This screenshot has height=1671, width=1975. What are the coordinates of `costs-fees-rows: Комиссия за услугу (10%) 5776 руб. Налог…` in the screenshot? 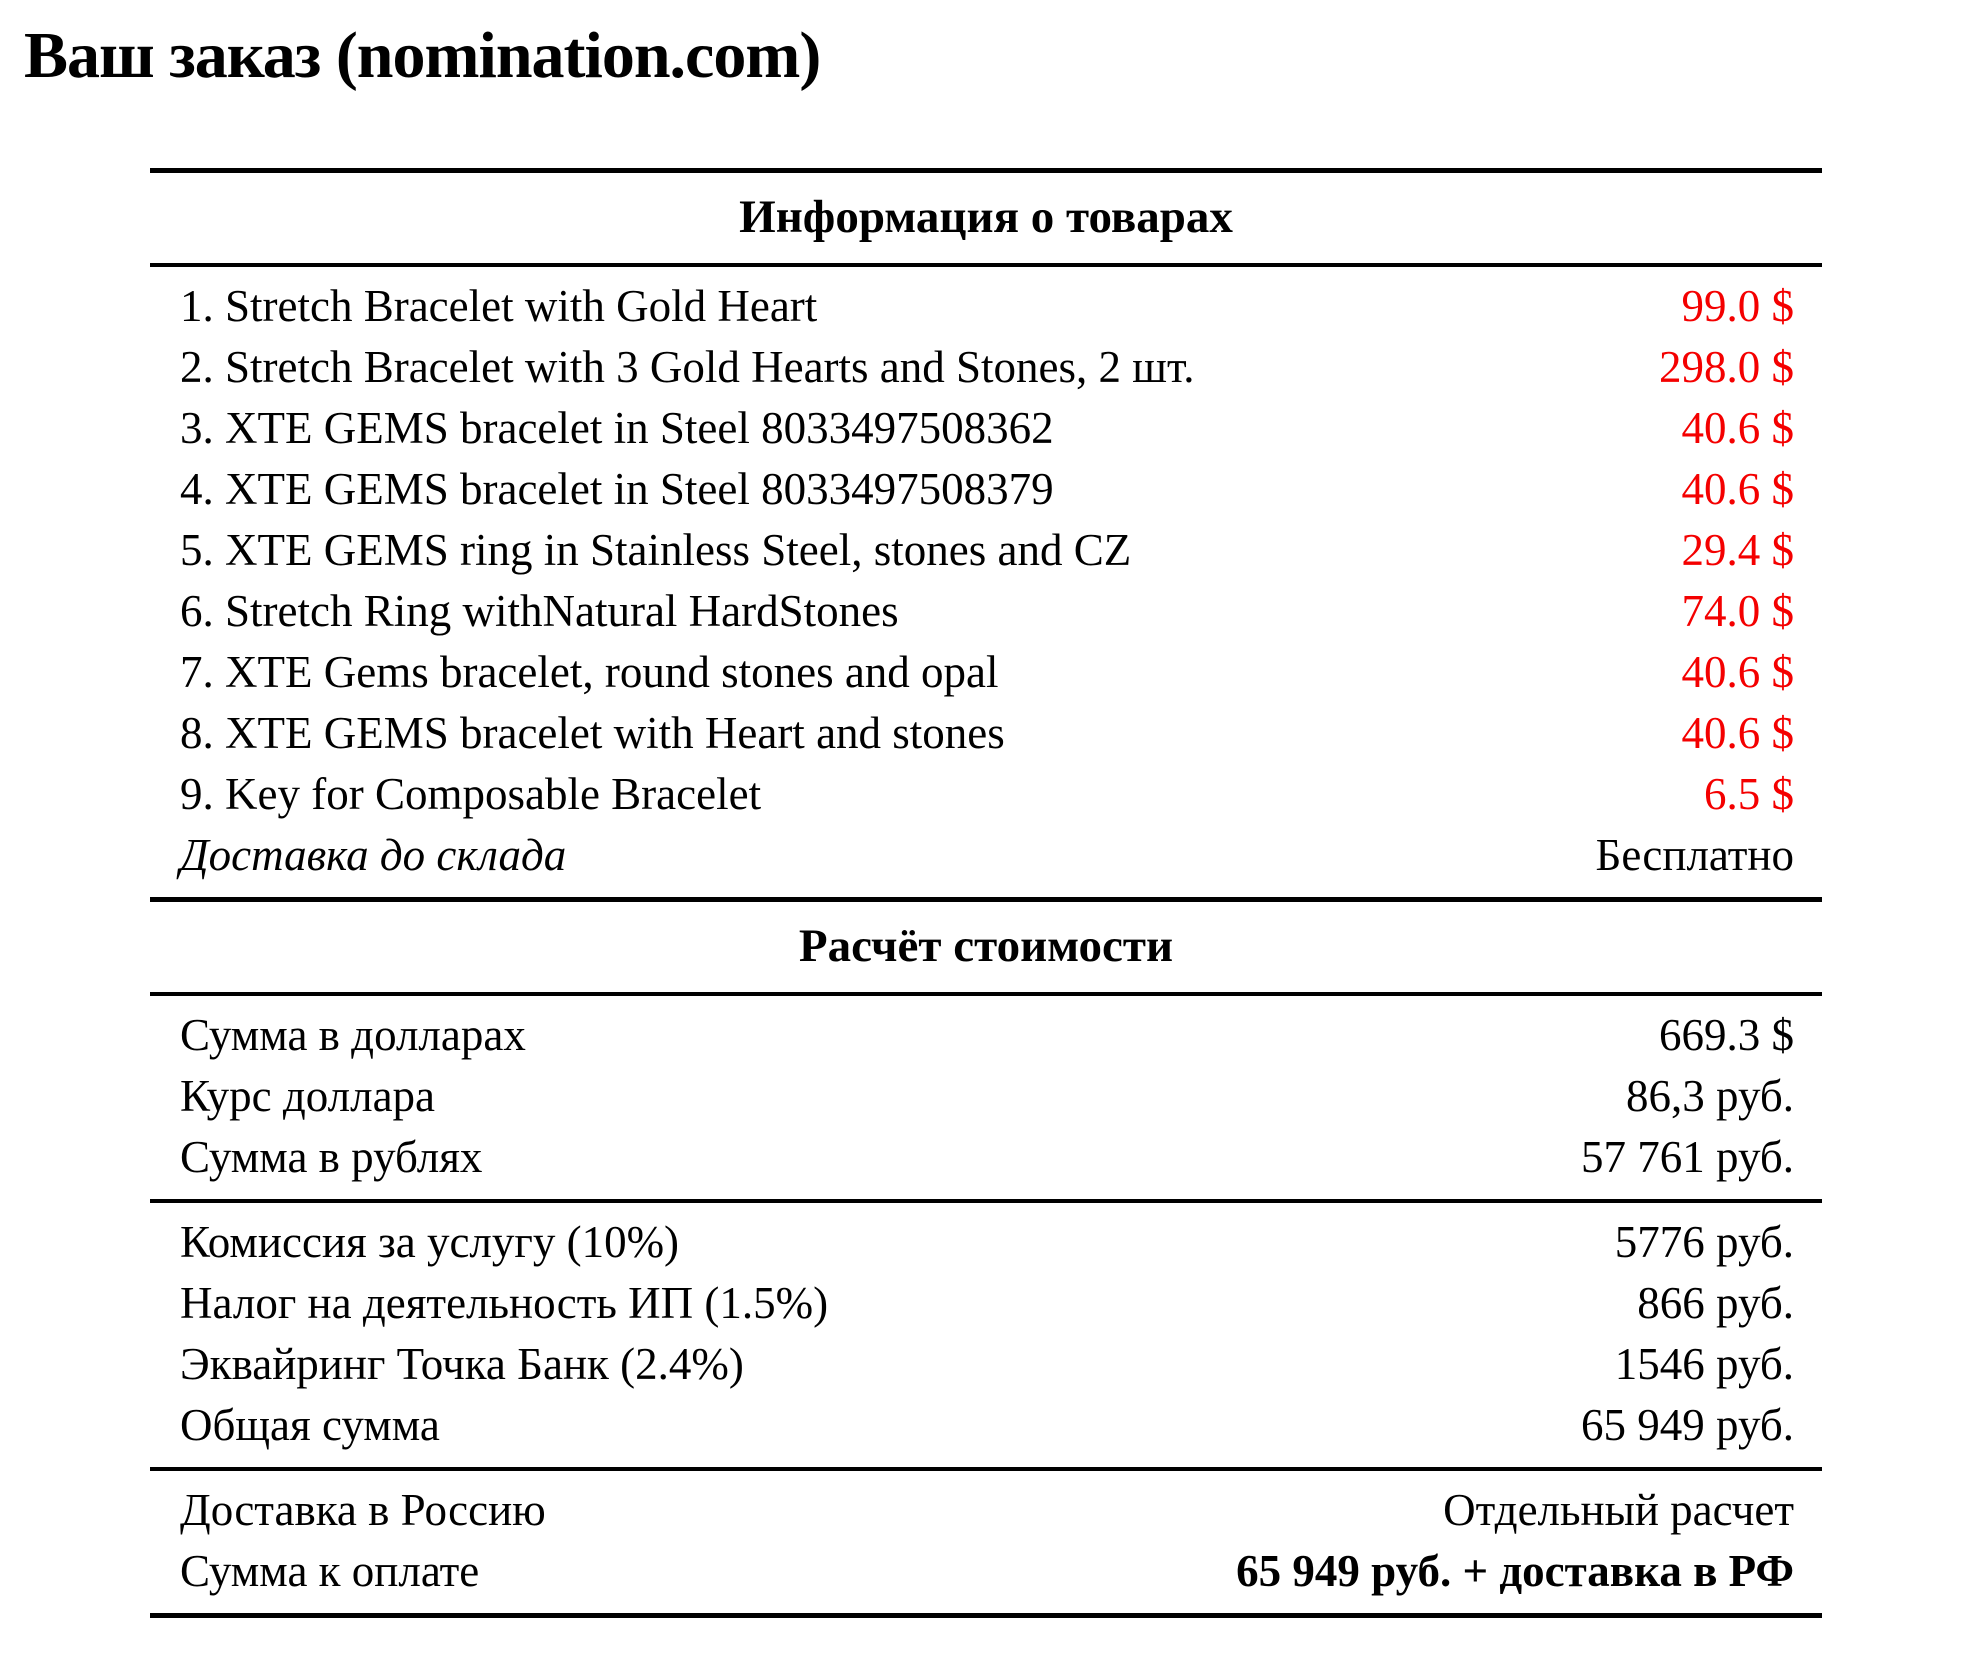 It's located at (986, 1335).